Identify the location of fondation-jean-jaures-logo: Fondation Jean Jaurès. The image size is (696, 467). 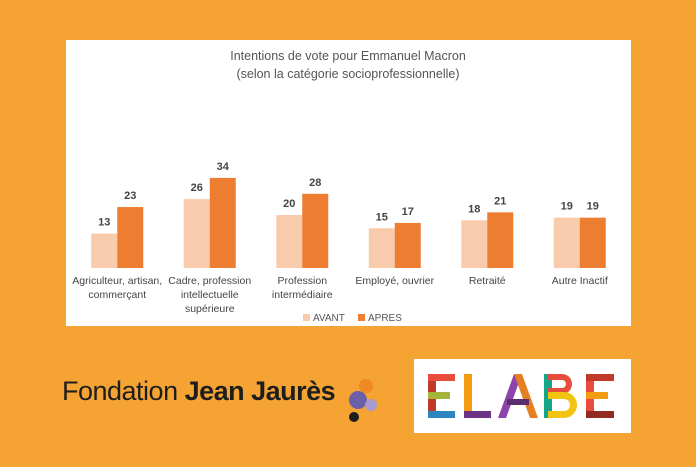
(227, 402).